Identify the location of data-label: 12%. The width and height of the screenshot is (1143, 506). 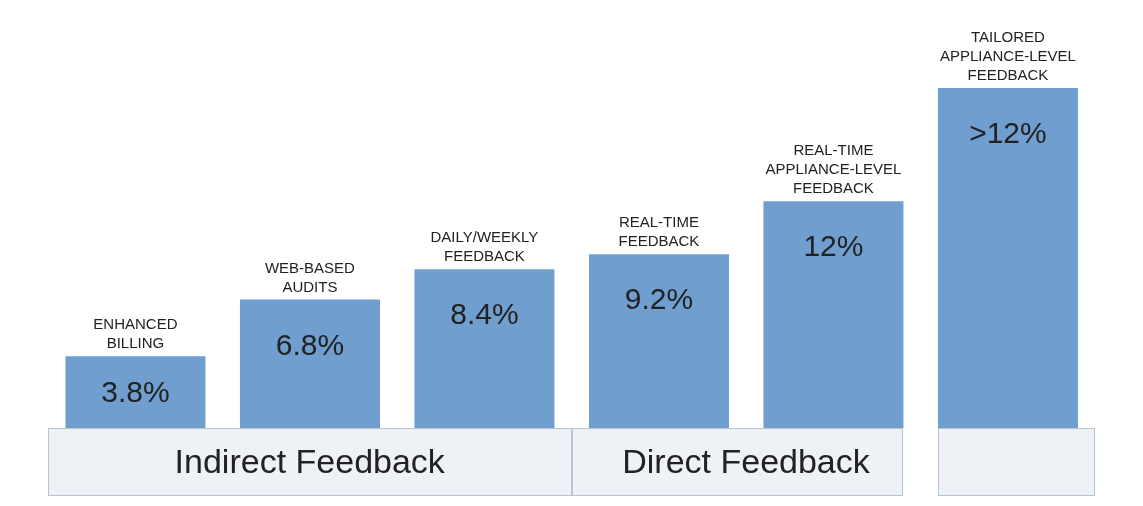
(833, 246).